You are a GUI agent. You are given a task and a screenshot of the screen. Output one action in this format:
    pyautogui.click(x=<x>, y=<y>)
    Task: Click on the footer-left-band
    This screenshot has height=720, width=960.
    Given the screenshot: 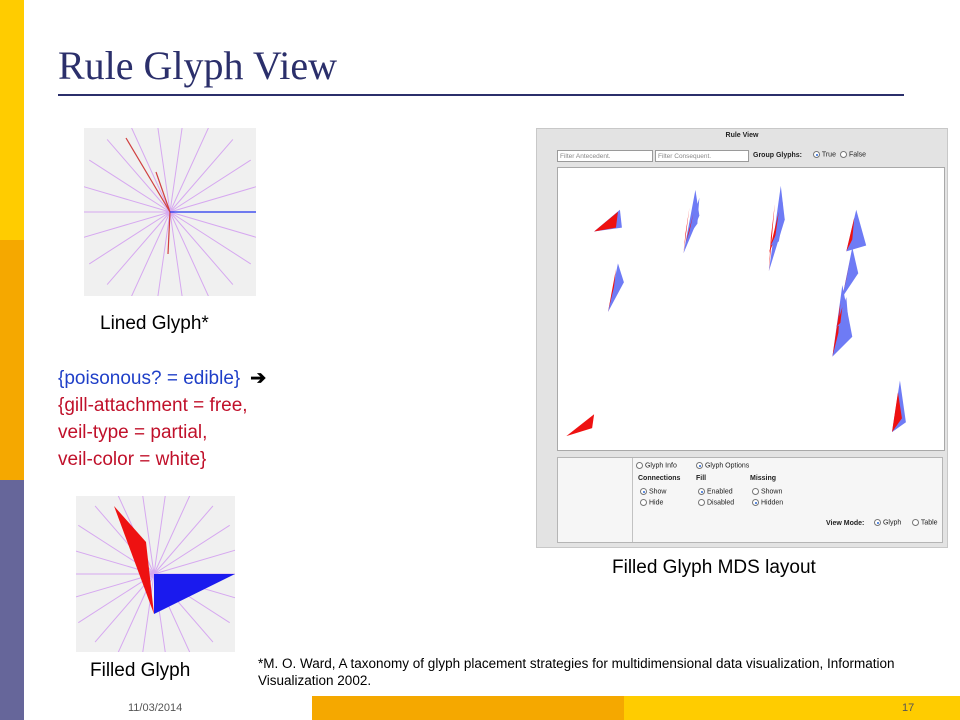 What is the action you would take?
    pyautogui.click(x=168, y=708)
    